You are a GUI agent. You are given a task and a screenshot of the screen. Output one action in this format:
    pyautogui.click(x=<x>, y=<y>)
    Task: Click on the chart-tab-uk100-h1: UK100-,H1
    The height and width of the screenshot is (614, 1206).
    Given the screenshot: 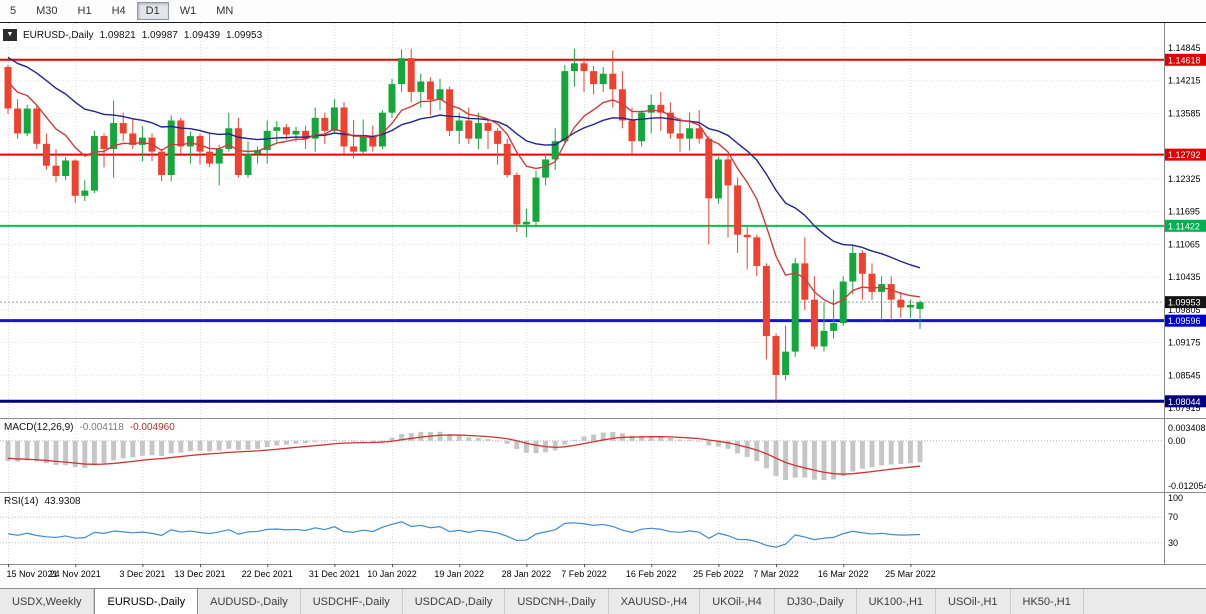 What is the action you would take?
    pyautogui.click(x=897, y=601)
    